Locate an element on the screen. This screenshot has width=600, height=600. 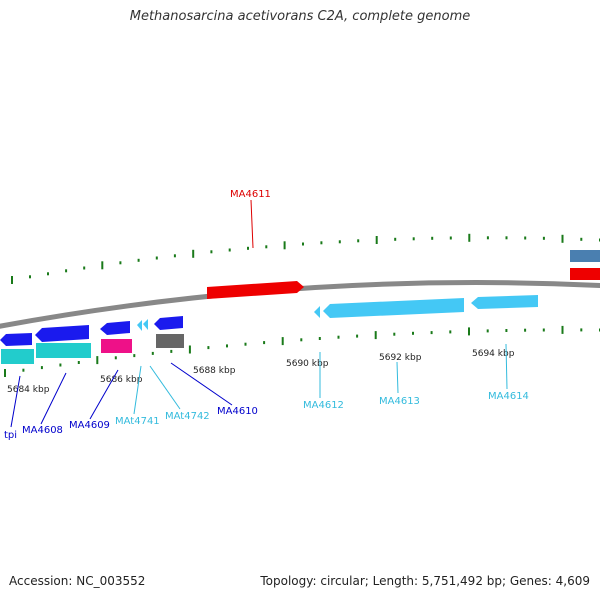
gene-MA4611-arrow is located at coordinates (255, 290).